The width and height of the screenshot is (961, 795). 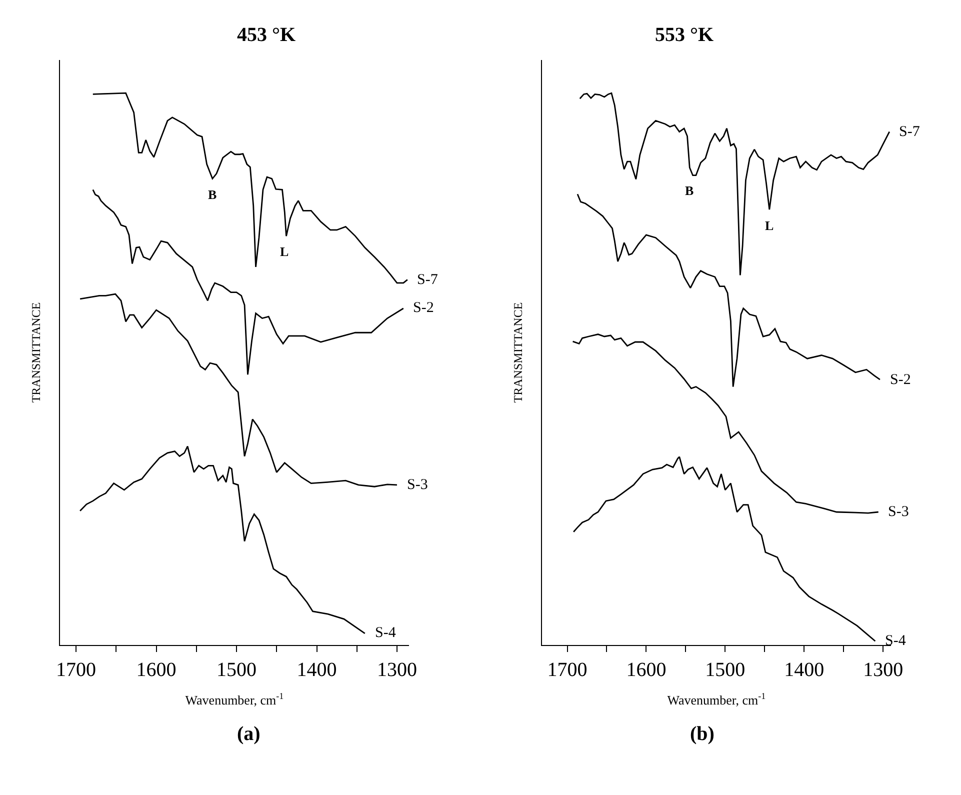 I want to click on chart-title: 553 °K, so click(x=684, y=35).